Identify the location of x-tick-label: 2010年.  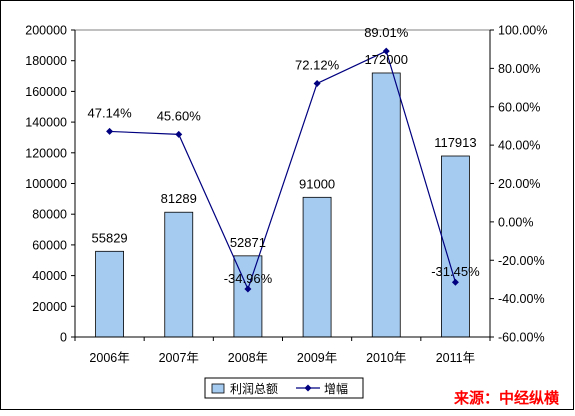
(386, 358).